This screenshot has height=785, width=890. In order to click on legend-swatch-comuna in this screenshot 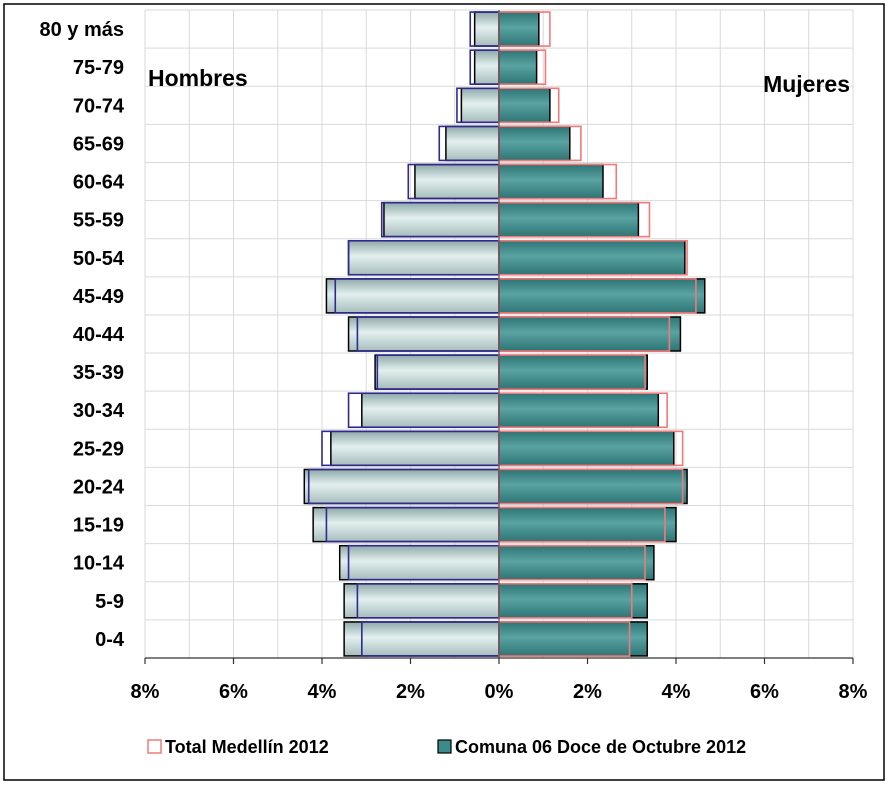, I will do `click(444, 746)`.